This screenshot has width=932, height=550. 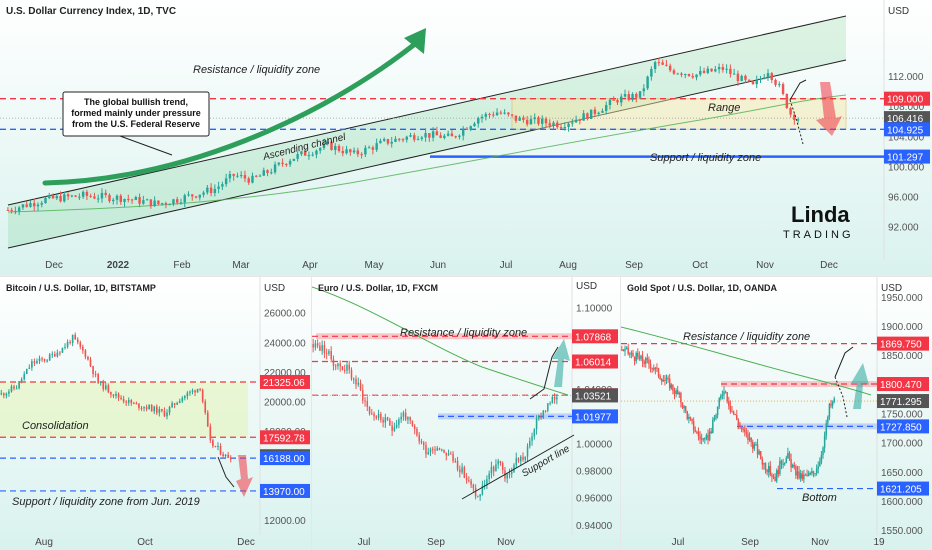 What do you see at coordinates (505, 416) in the screenshot?
I see `support-zone-band` at bounding box center [505, 416].